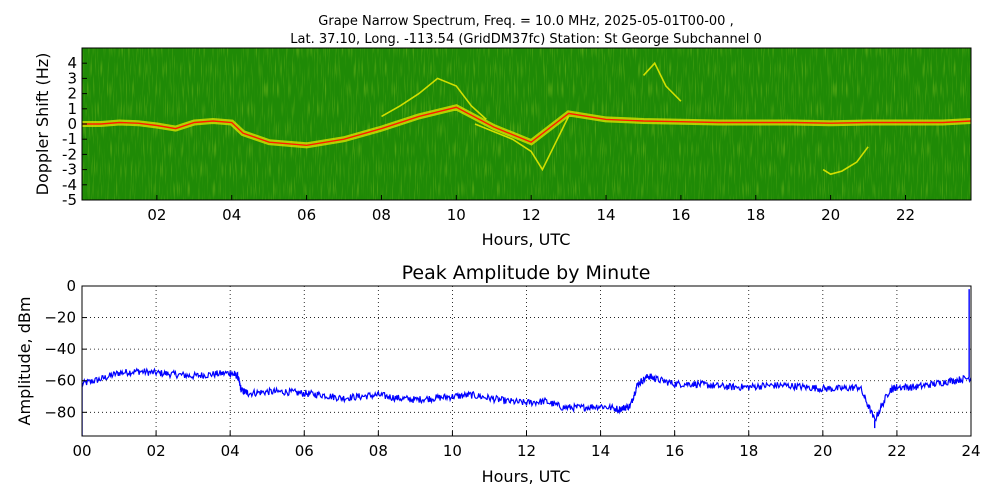 The height and width of the screenshot is (500, 1000). What do you see at coordinates (526, 451) in the screenshot?
I see `amplitude-x-tick-label: 12` at bounding box center [526, 451].